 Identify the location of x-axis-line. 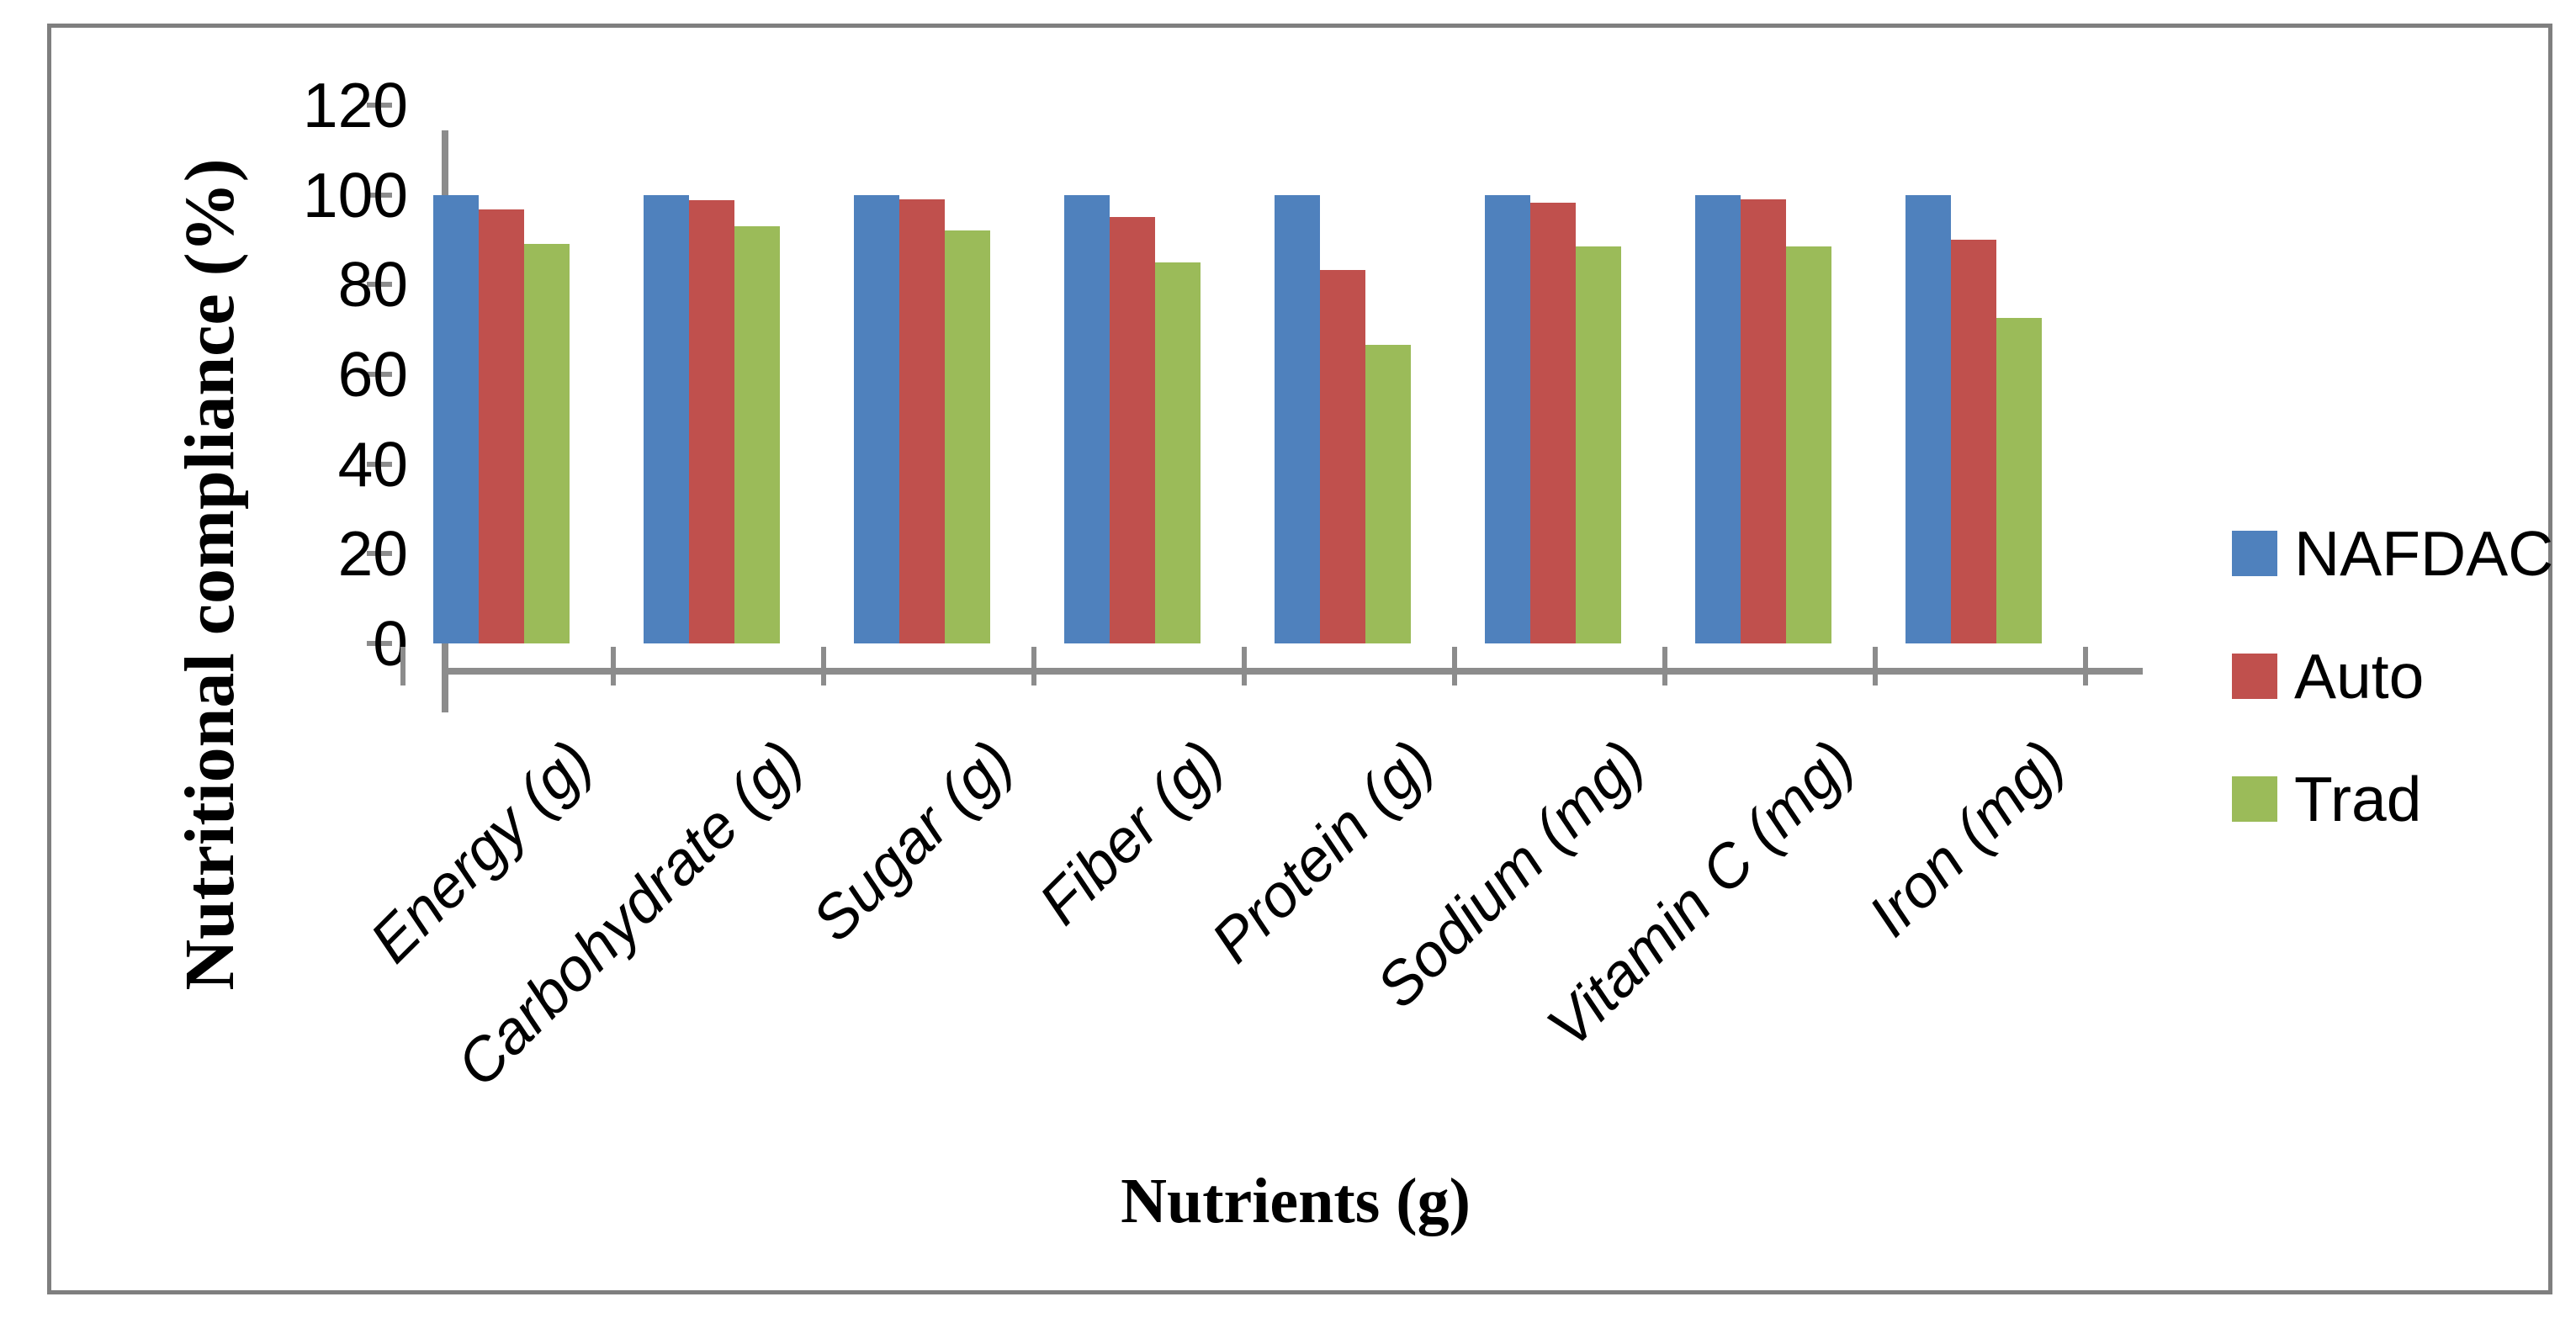
(1292, 671).